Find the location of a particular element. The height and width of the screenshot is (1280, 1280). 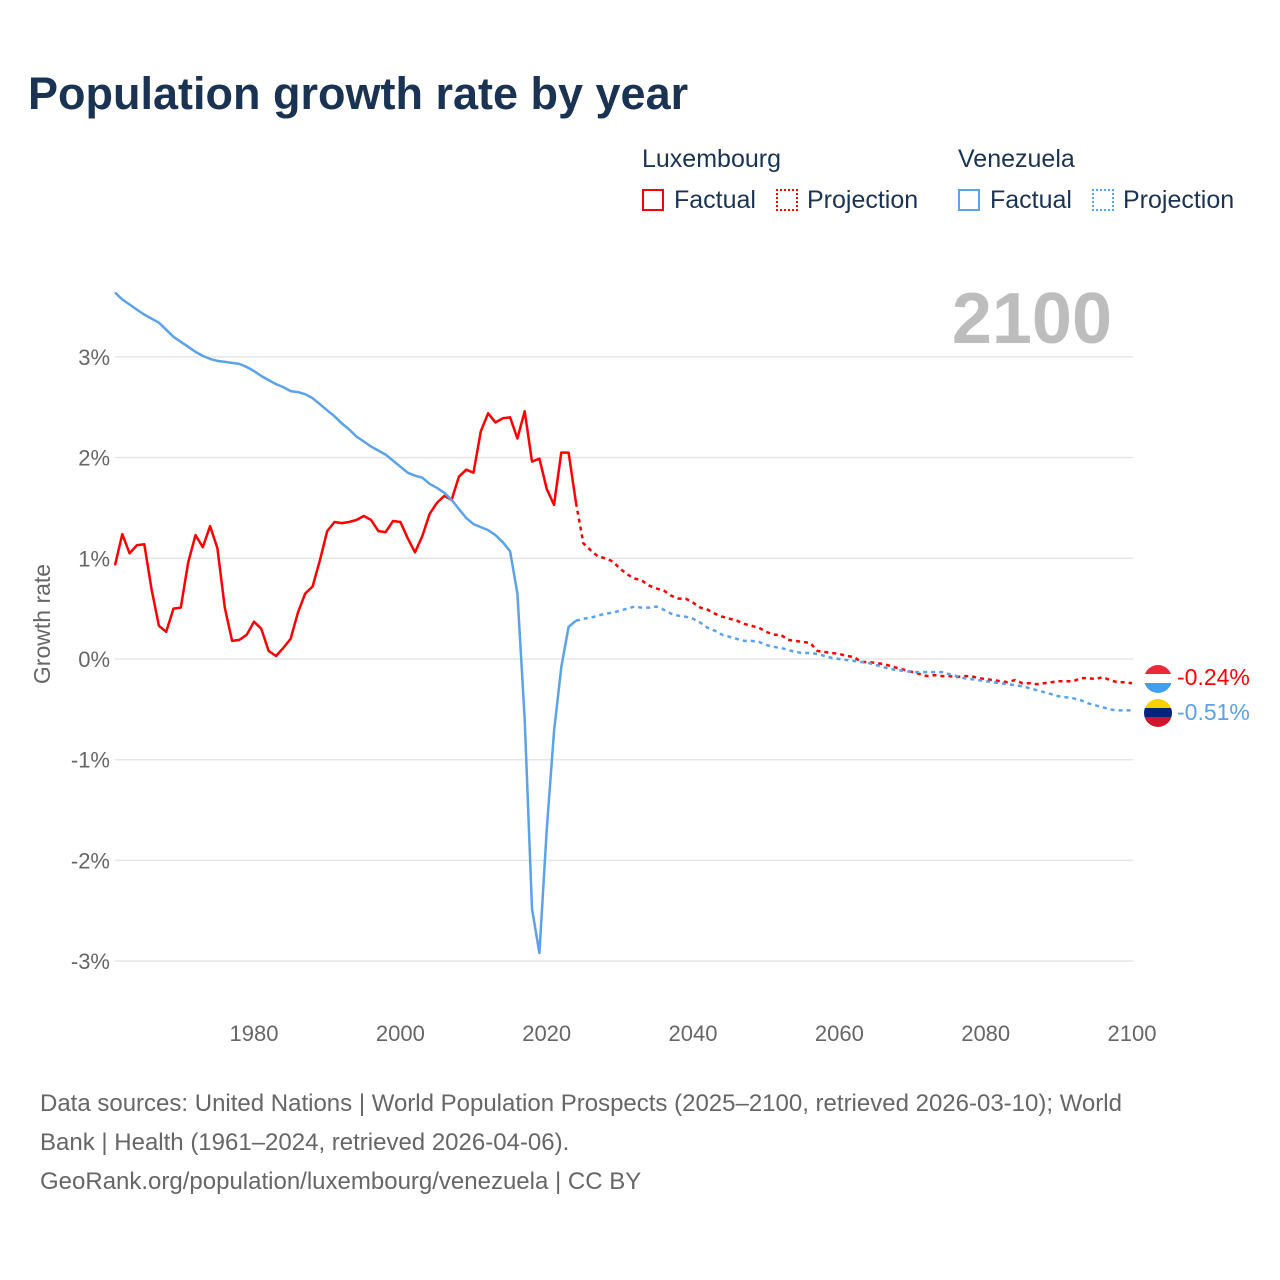

flag-venezuela-icon is located at coordinates (1158, 713).